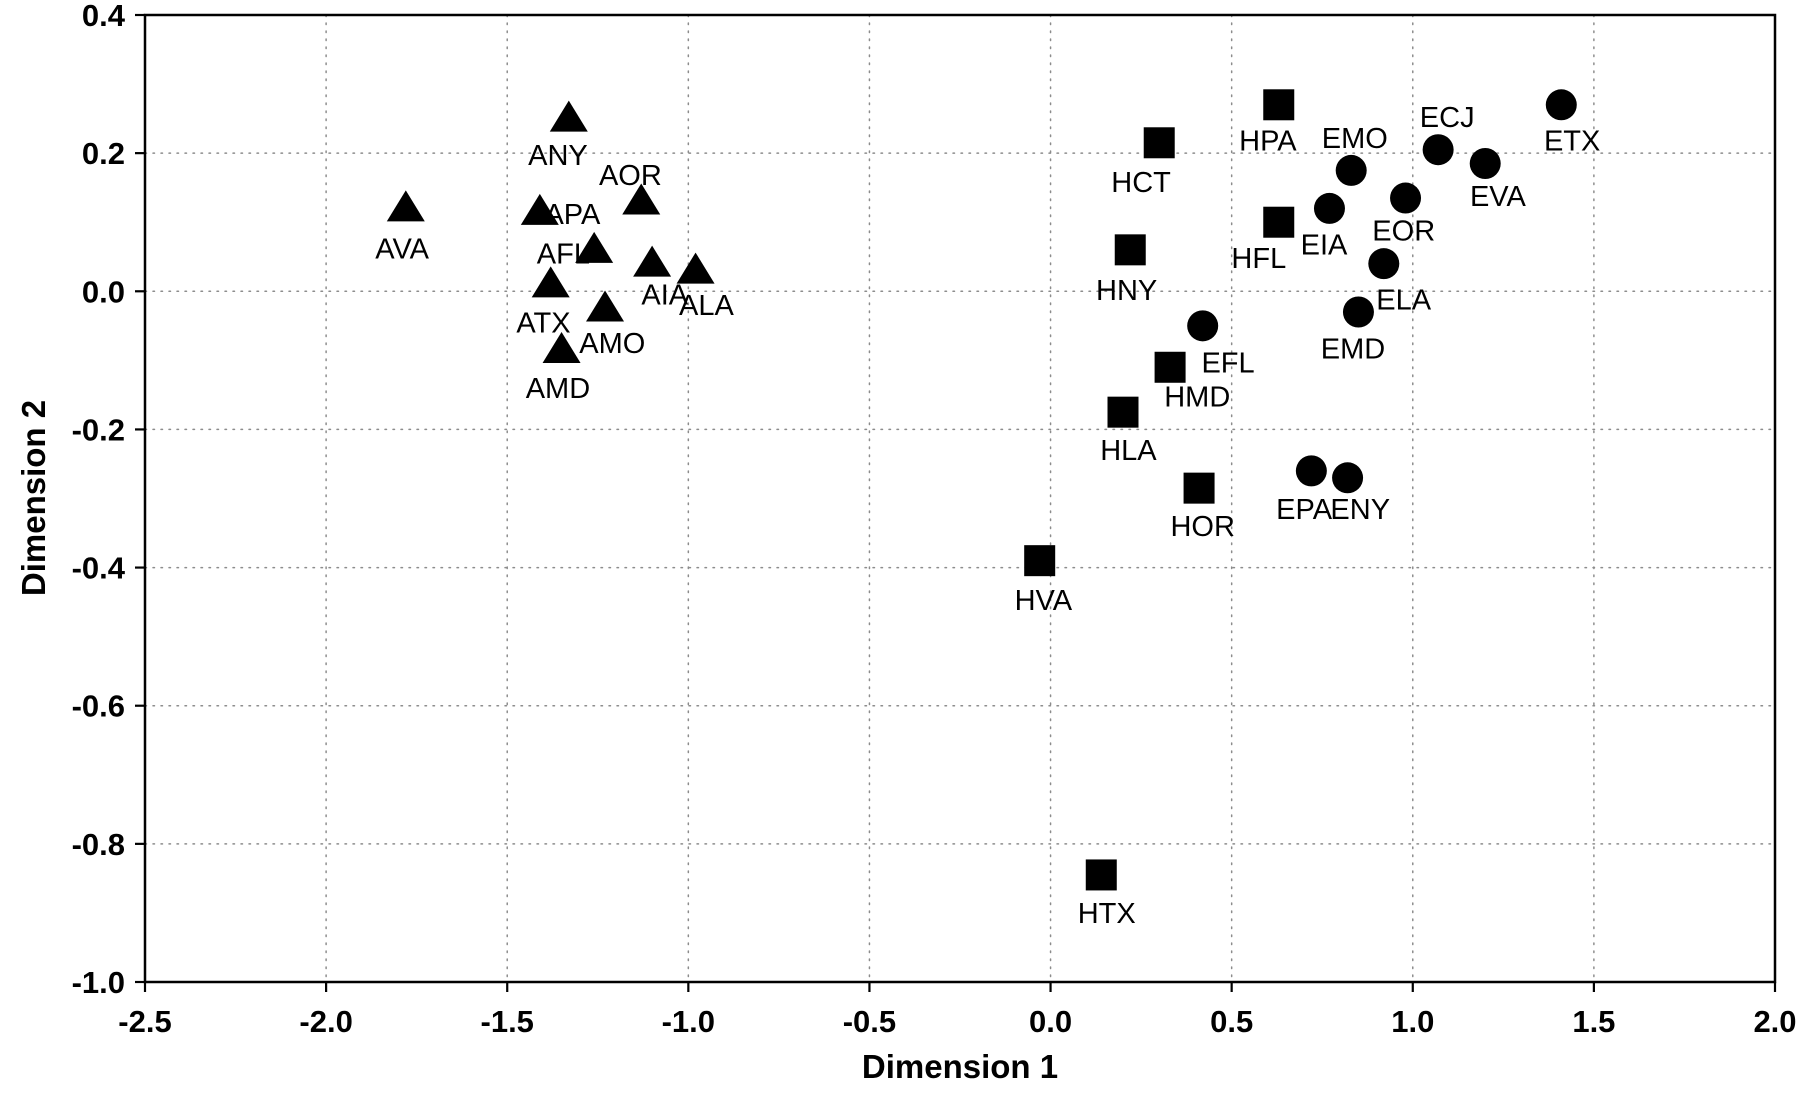 The image size is (1800, 1106). Describe the element at coordinates (688, 1021) in the screenshot. I see `x-tick-label: -1.0` at that location.